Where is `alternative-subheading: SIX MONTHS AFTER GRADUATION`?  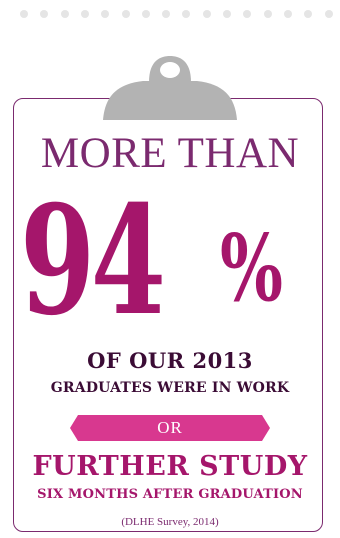 alternative-subheading: SIX MONTHS AFTER GRADUATION is located at coordinates (170, 494).